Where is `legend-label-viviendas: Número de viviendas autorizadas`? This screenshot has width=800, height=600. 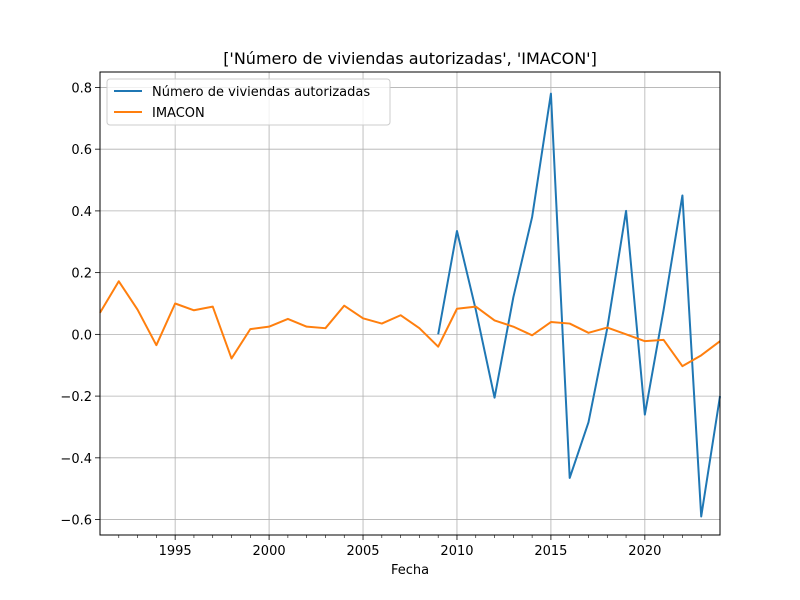 legend-label-viviendas: Número de viviendas autorizadas is located at coordinates (261, 92).